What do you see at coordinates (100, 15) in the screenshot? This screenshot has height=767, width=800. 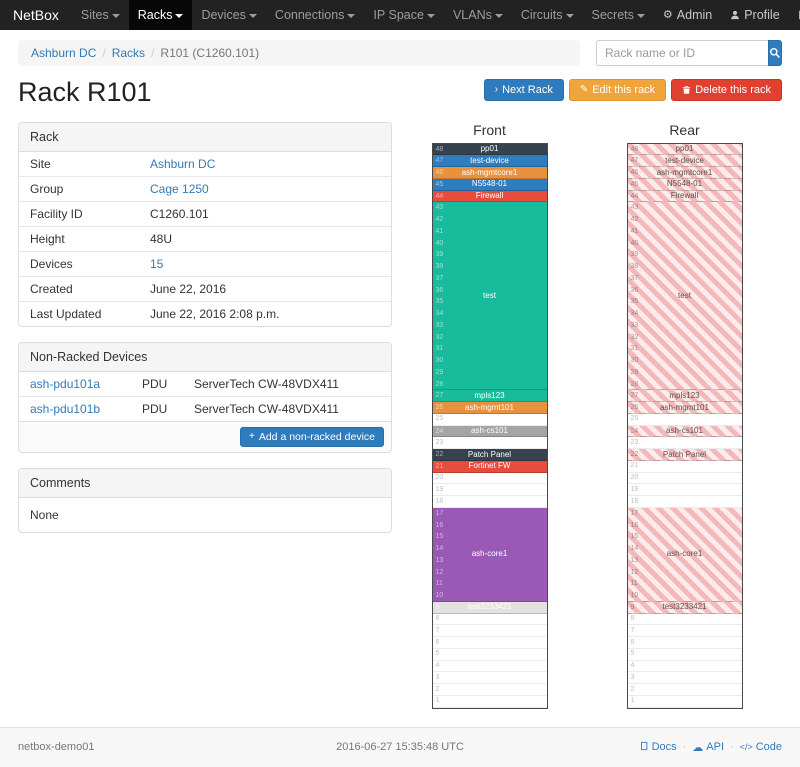 I see `nav-item-sites: Sites` at bounding box center [100, 15].